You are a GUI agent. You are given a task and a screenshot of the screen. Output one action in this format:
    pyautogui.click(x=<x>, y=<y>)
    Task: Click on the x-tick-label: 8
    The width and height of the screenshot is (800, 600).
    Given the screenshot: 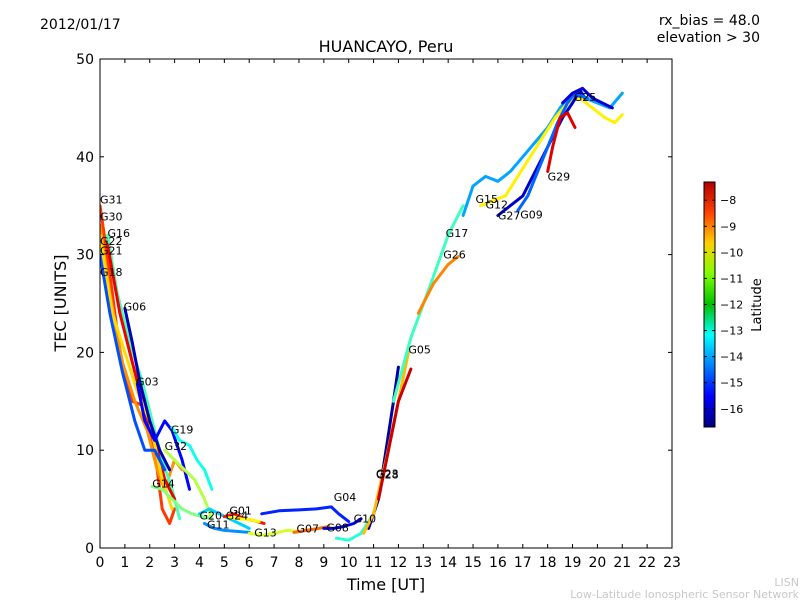 What is the action you would take?
    pyautogui.click(x=298, y=563)
    